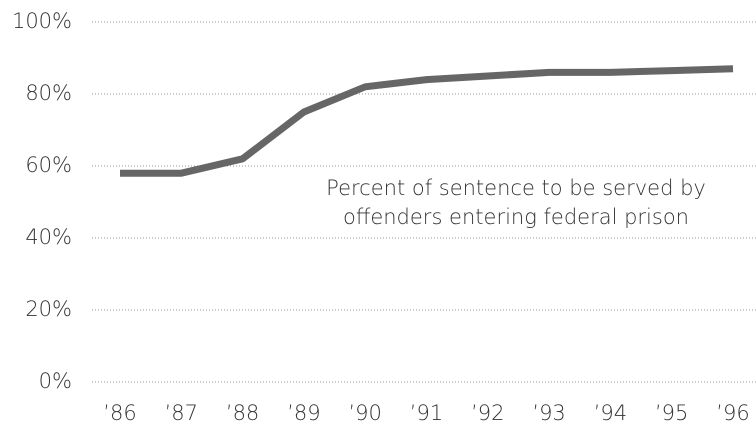  What do you see at coordinates (548, 413) in the screenshot?
I see `x-tick-label: ’93` at bounding box center [548, 413].